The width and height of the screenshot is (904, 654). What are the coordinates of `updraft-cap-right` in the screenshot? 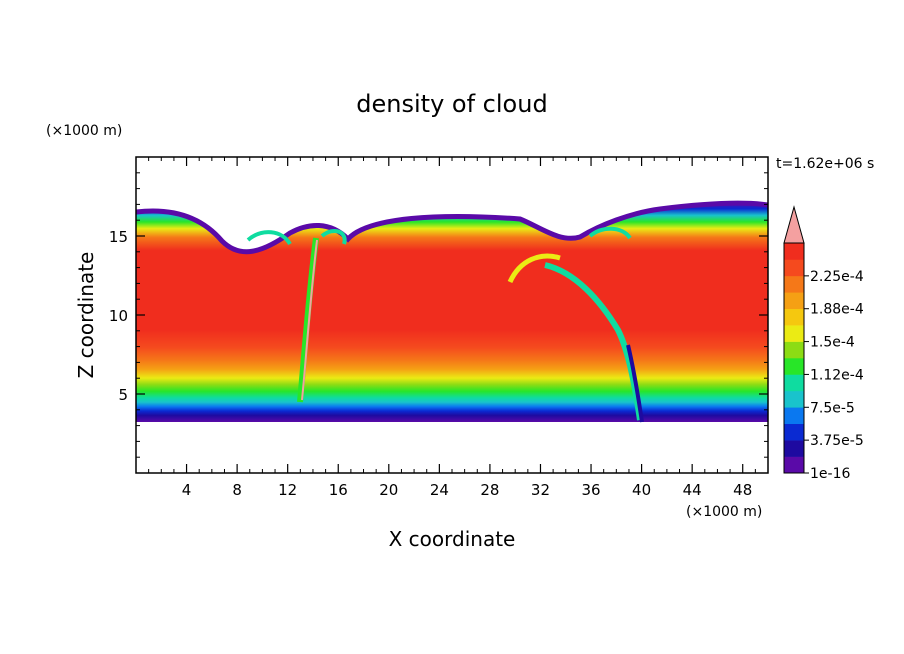 It's located at (534, 268).